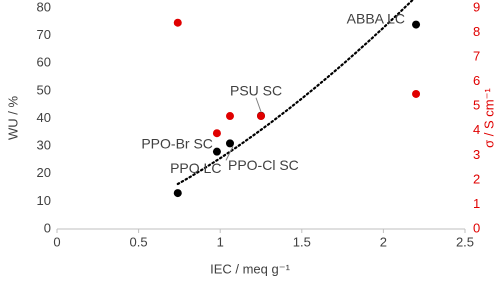  Describe the element at coordinates (465, 241) in the screenshot. I see `x-tick-label: 2.5` at that location.